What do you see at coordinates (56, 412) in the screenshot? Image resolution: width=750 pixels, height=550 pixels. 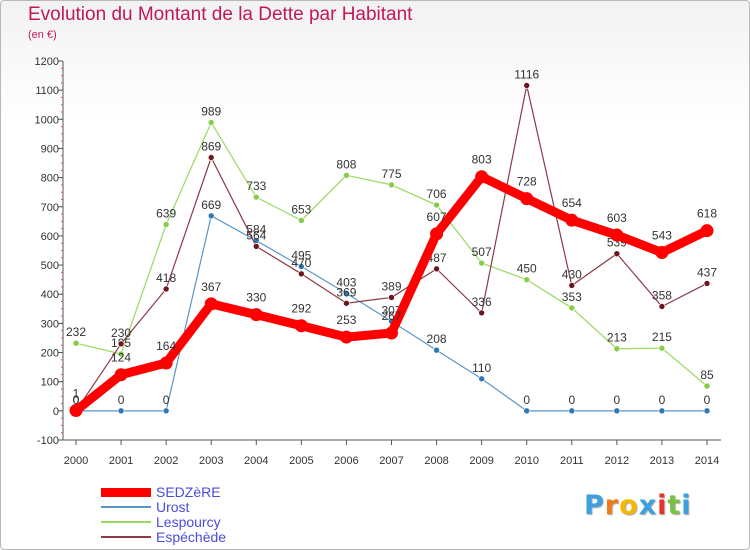 I see `y-tick-label: 0` at bounding box center [56, 412].